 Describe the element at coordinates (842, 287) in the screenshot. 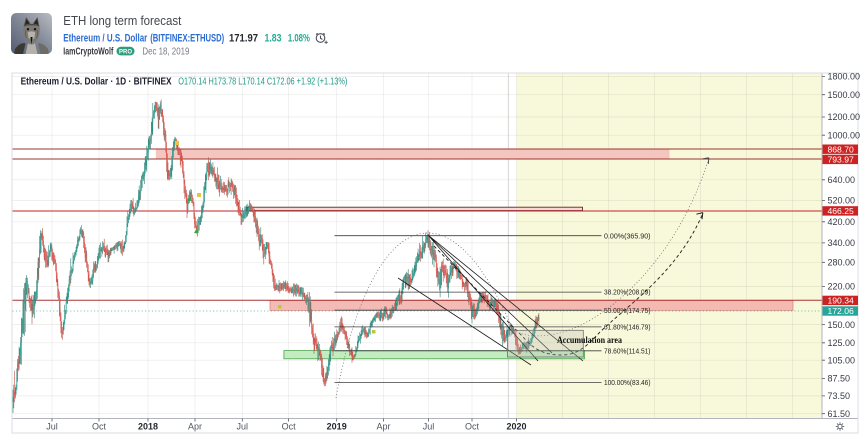

I see `svg-text: 220.00` at that location.